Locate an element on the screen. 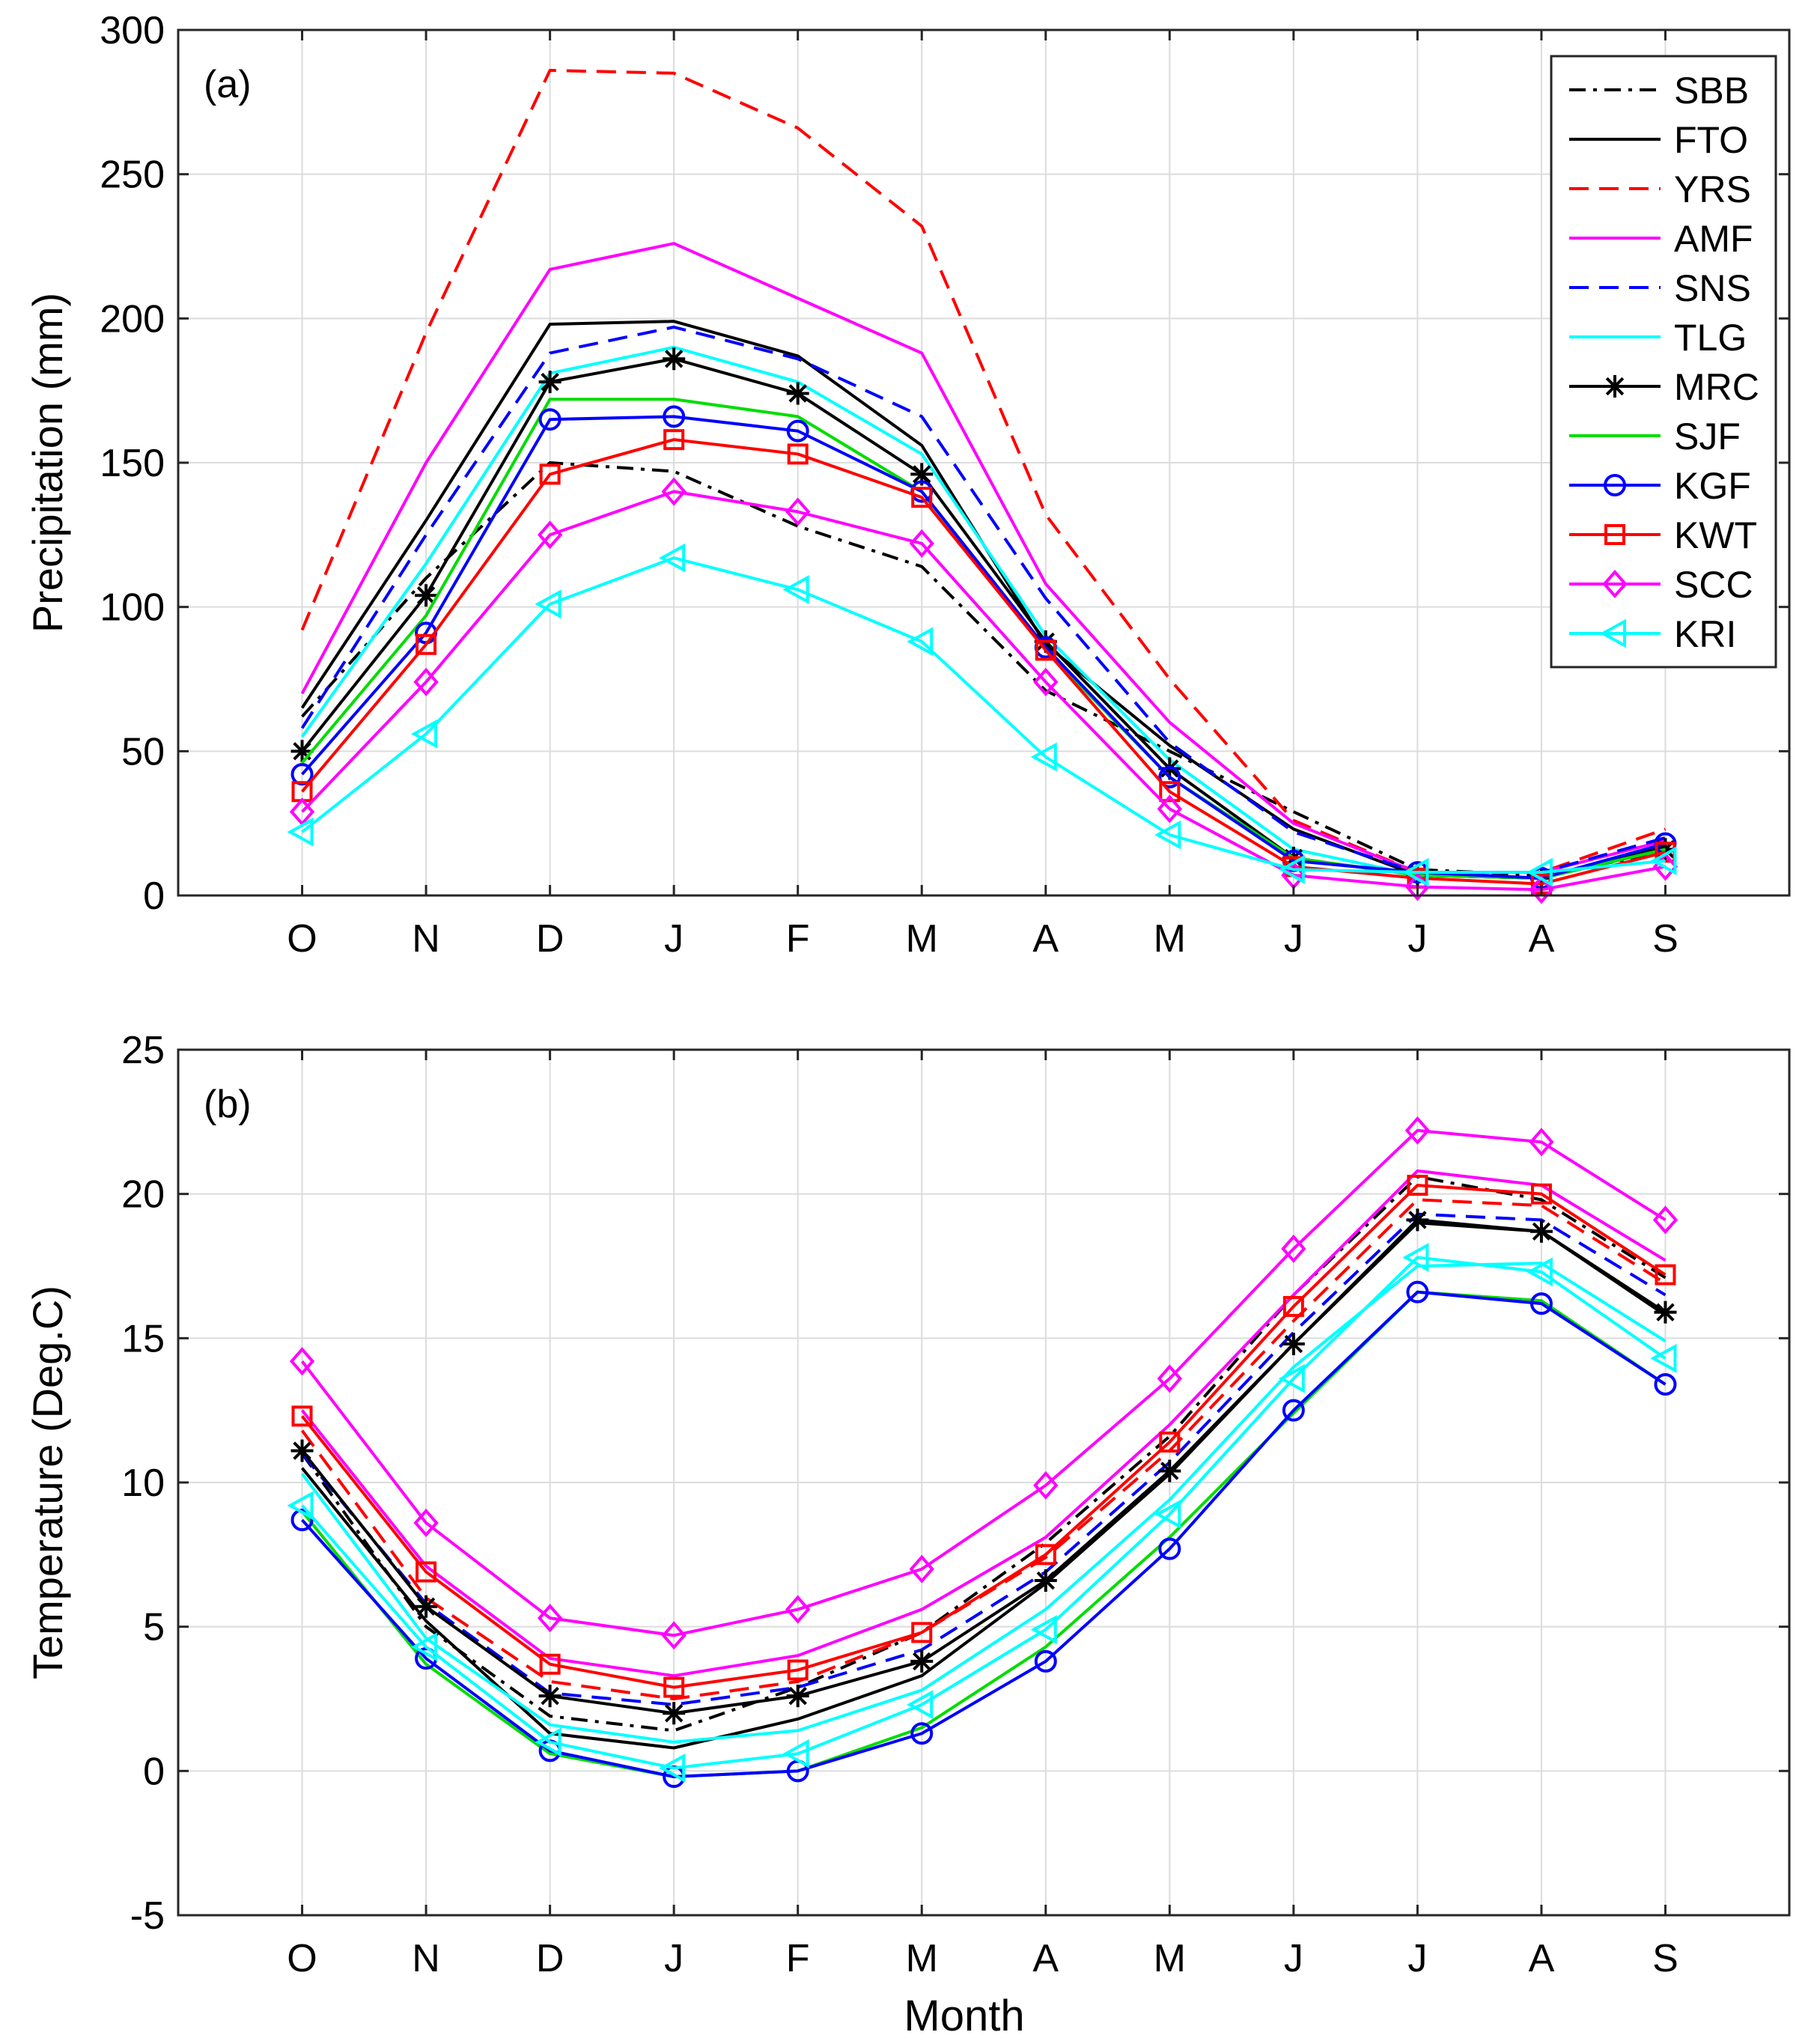 The height and width of the screenshot is (2044, 1817). precip-xtick-label: O is located at coordinates (302, 939).